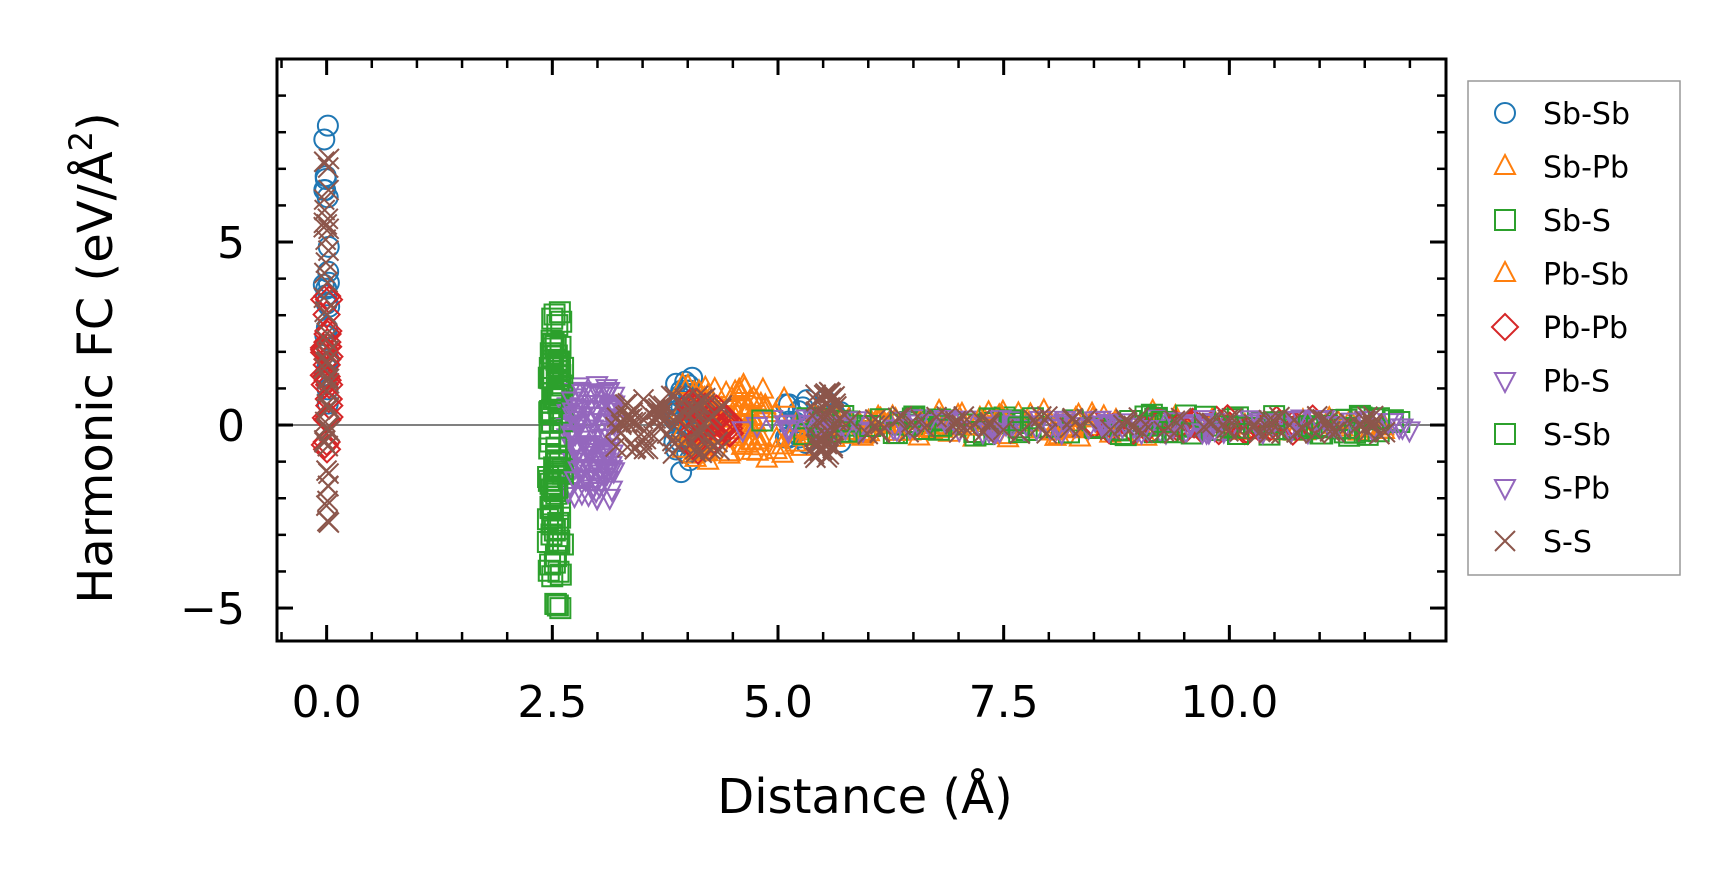 This screenshot has height=883, width=1730. I want to click on x-tick-label: 0.0, so click(327, 702).